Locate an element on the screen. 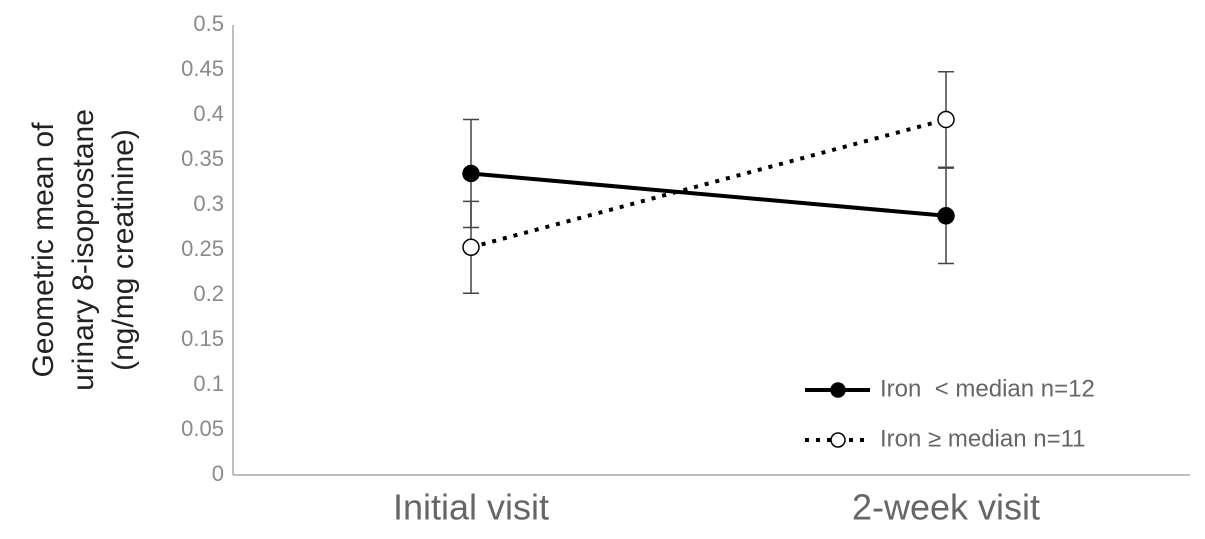  y-tick-label: 0.45 is located at coordinates (202, 68).